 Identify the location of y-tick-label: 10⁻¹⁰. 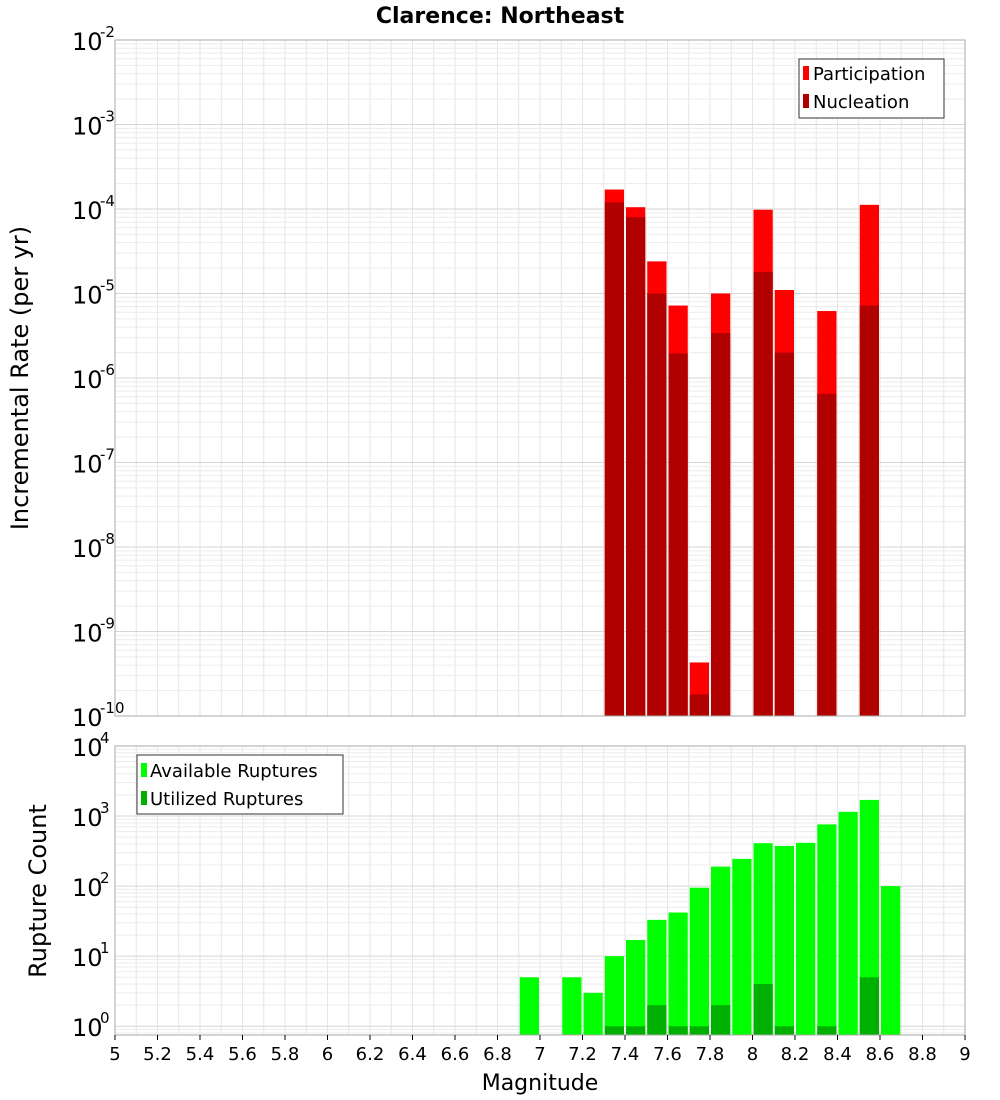
(98, 715).